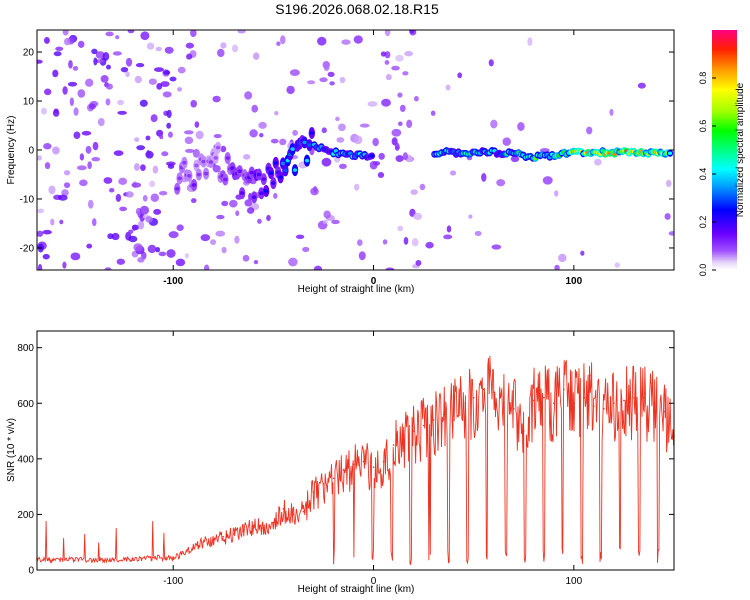 The image size is (750, 600). Describe the element at coordinates (25, 515) in the screenshot. I see `y-tick-label: 200` at that location.